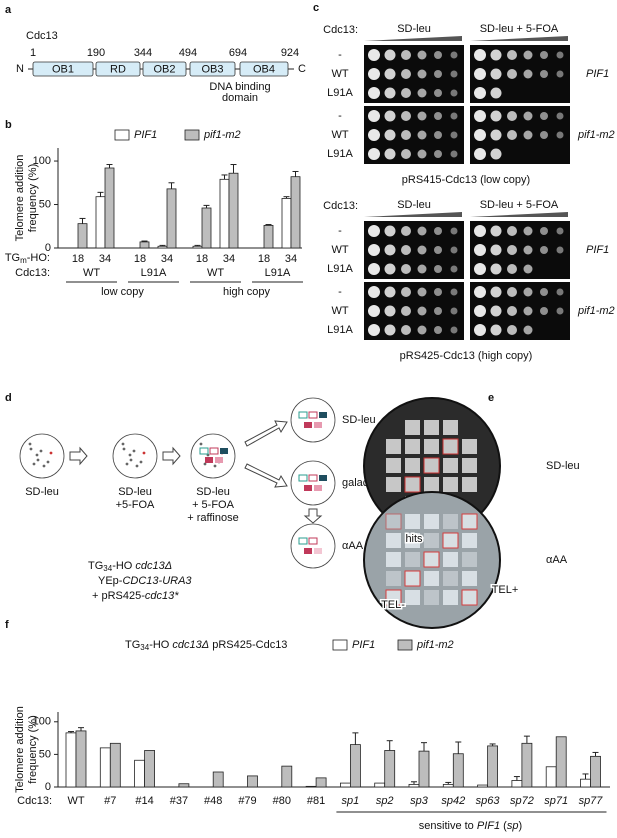 The image size is (617, 838). What do you see at coordinates (238, 53) in the screenshot?
I see `residue-number: 694` at bounding box center [238, 53].